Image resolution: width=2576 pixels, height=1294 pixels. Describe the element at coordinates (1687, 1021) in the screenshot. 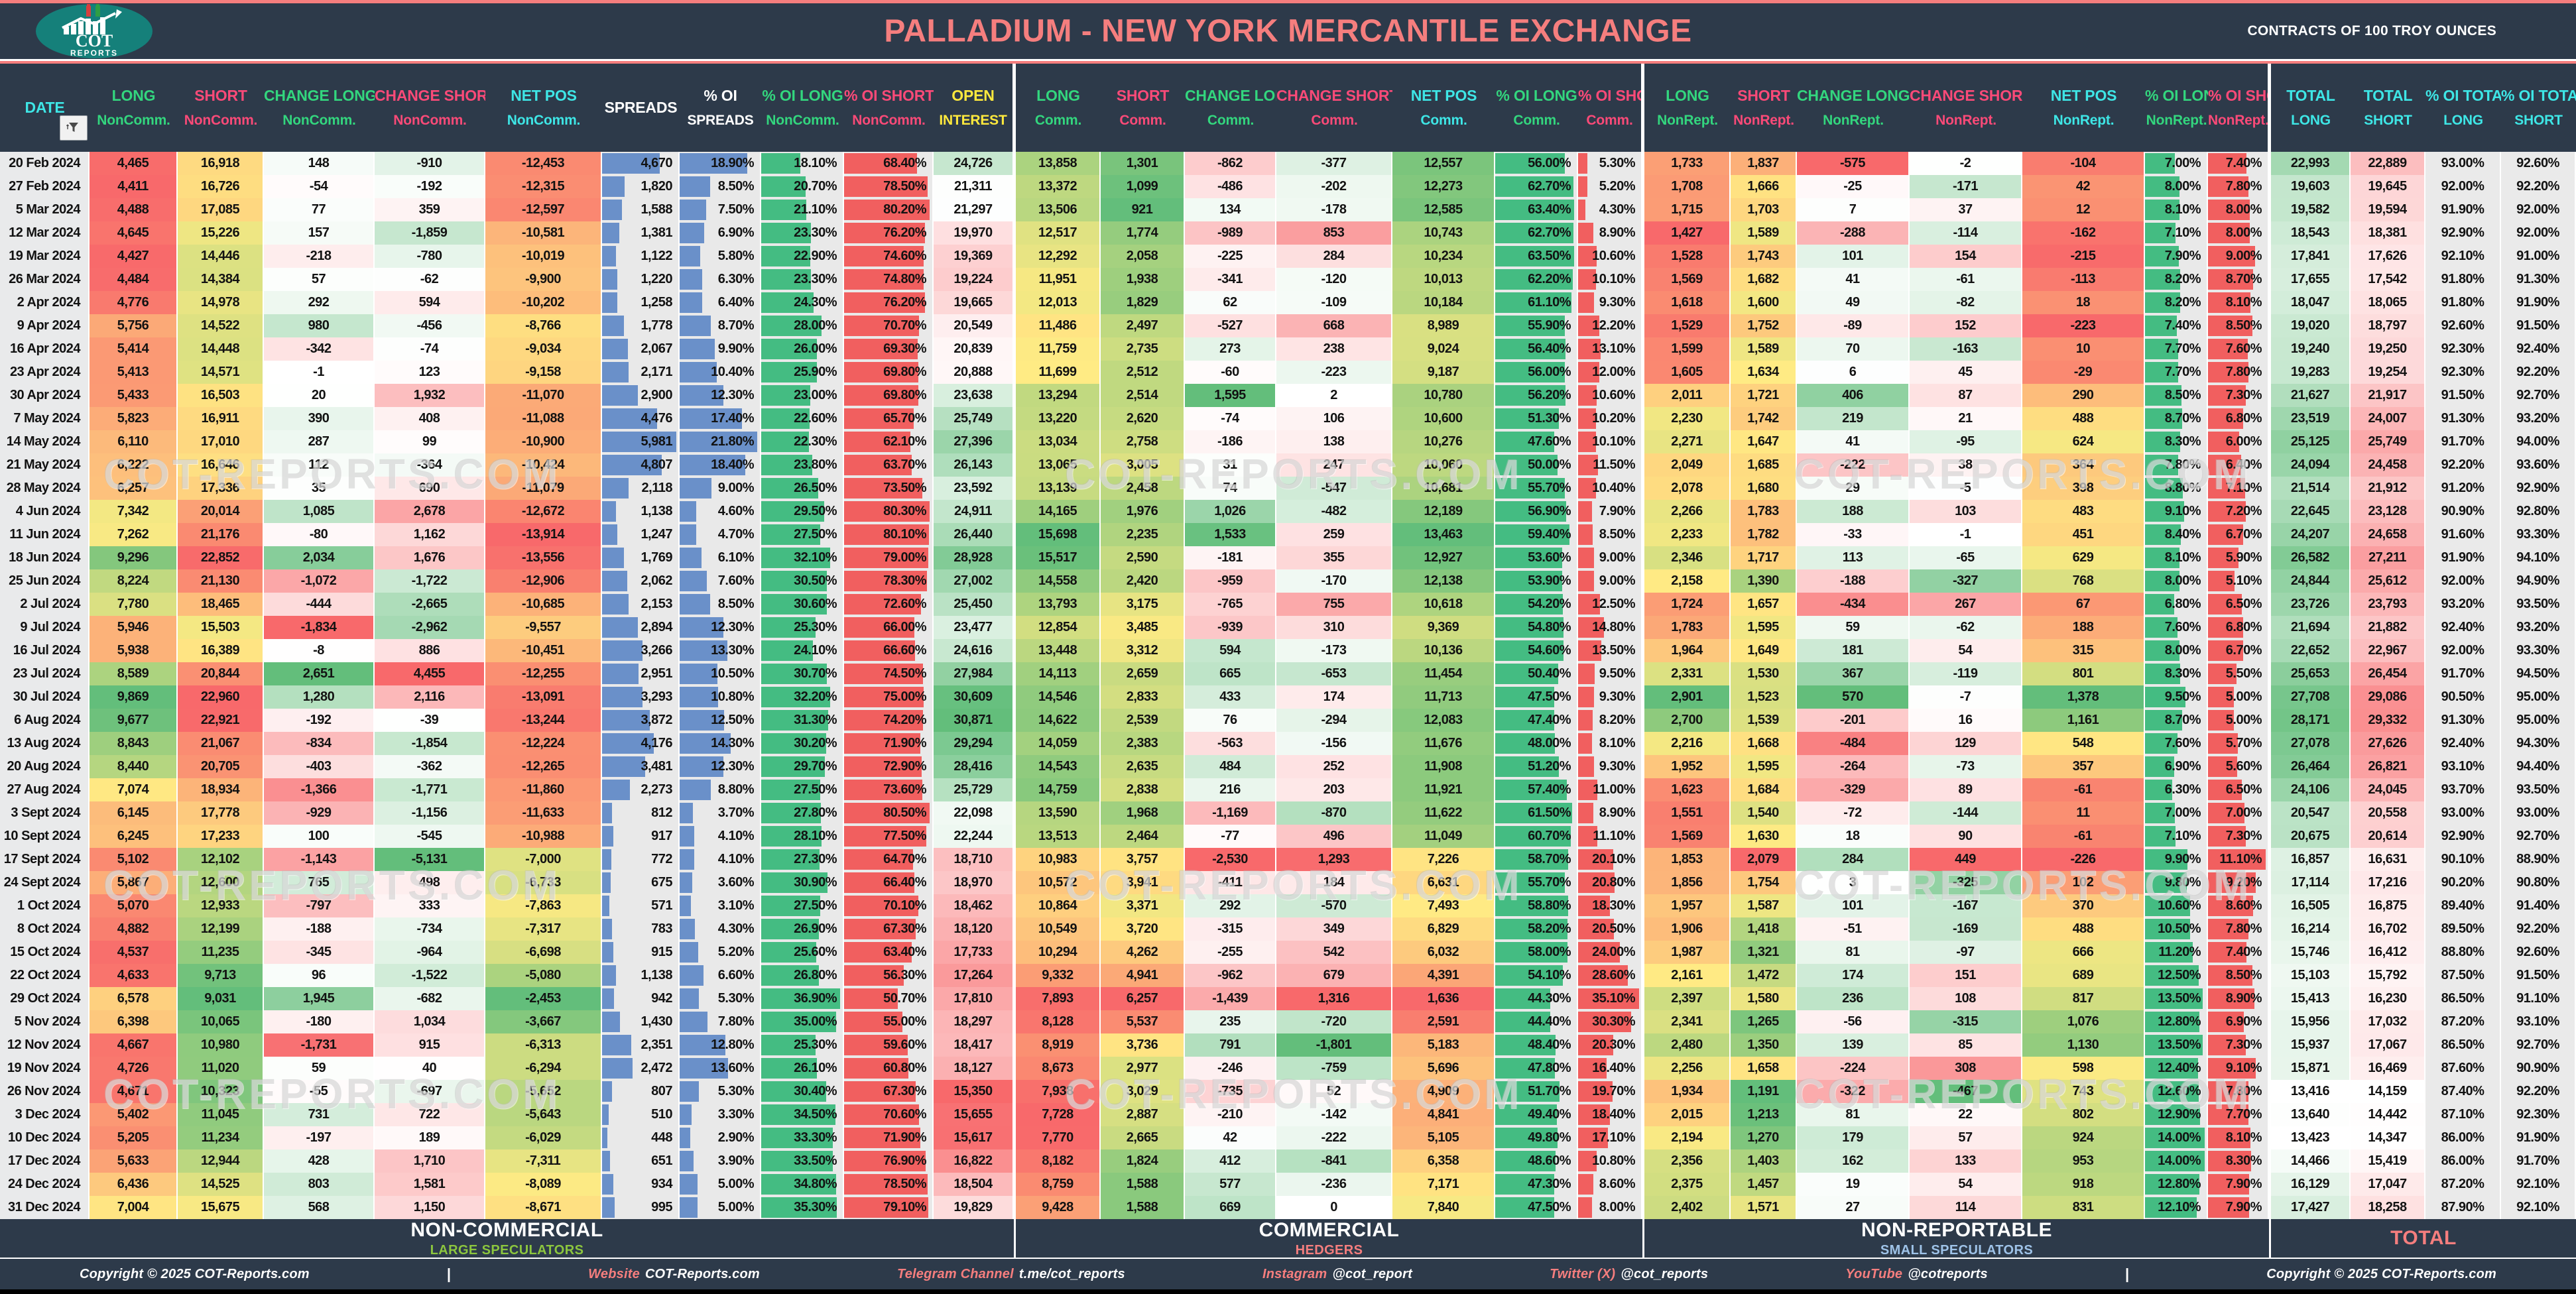

I see `cell-nr-long: 2,341` at that location.